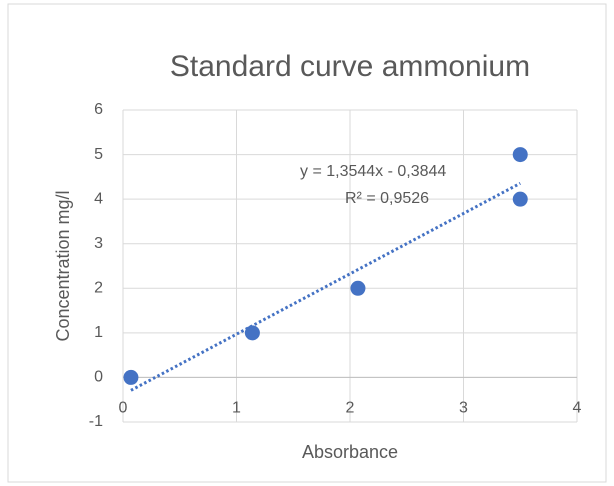 Image resolution: width=614 pixels, height=486 pixels. I want to click on trendline-equation: y = 1,3544x - 0,3844, so click(373, 171).